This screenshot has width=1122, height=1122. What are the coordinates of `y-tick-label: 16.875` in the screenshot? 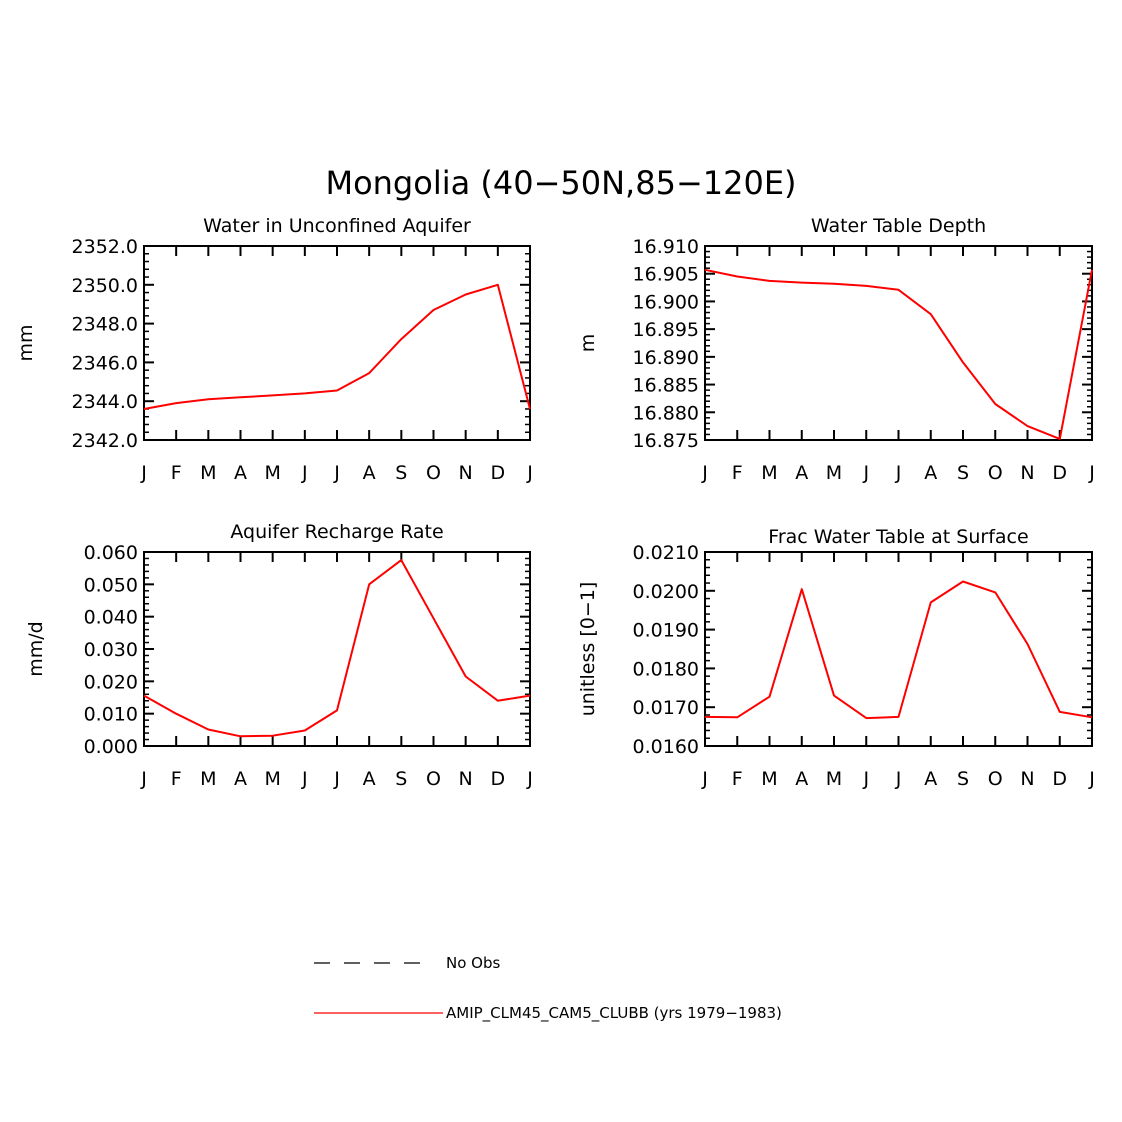 It's located at (666, 441).